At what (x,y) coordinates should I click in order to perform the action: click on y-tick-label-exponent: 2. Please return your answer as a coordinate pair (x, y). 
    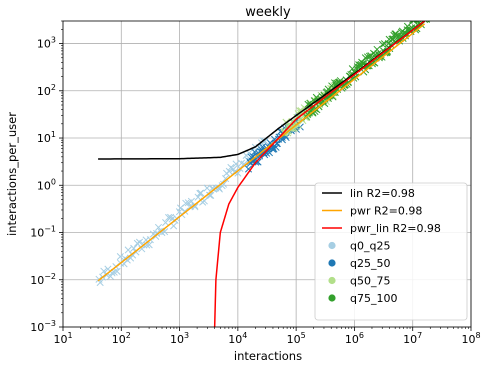
    Looking at the image, I should click on (53, 87).